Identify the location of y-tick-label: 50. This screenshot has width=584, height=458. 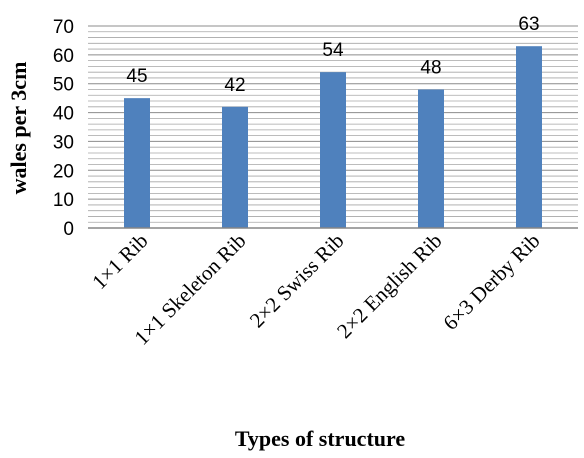
(63, 85).